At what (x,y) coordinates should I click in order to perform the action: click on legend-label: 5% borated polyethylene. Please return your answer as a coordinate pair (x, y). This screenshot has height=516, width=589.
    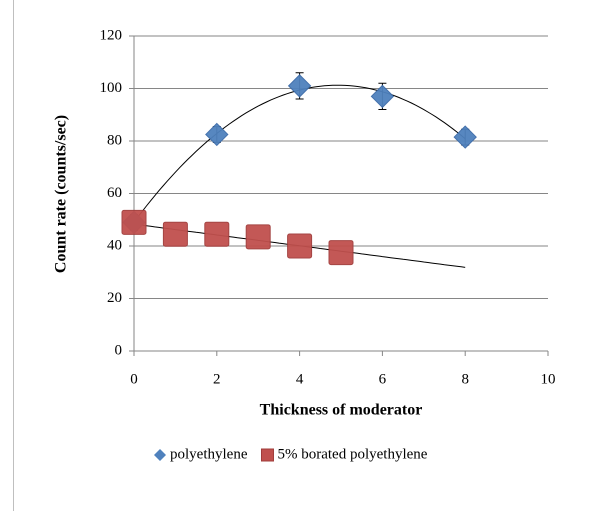
    Looking at the image, I should click on (352, 454).